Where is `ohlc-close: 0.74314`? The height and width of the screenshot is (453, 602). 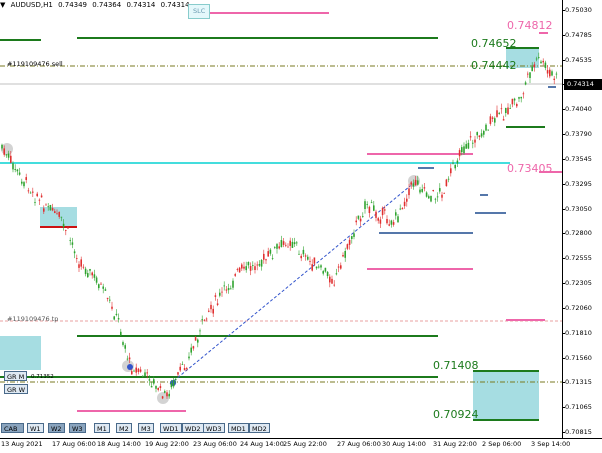 ohlc-close: 0.74314 is located at coordinates (175, 5).